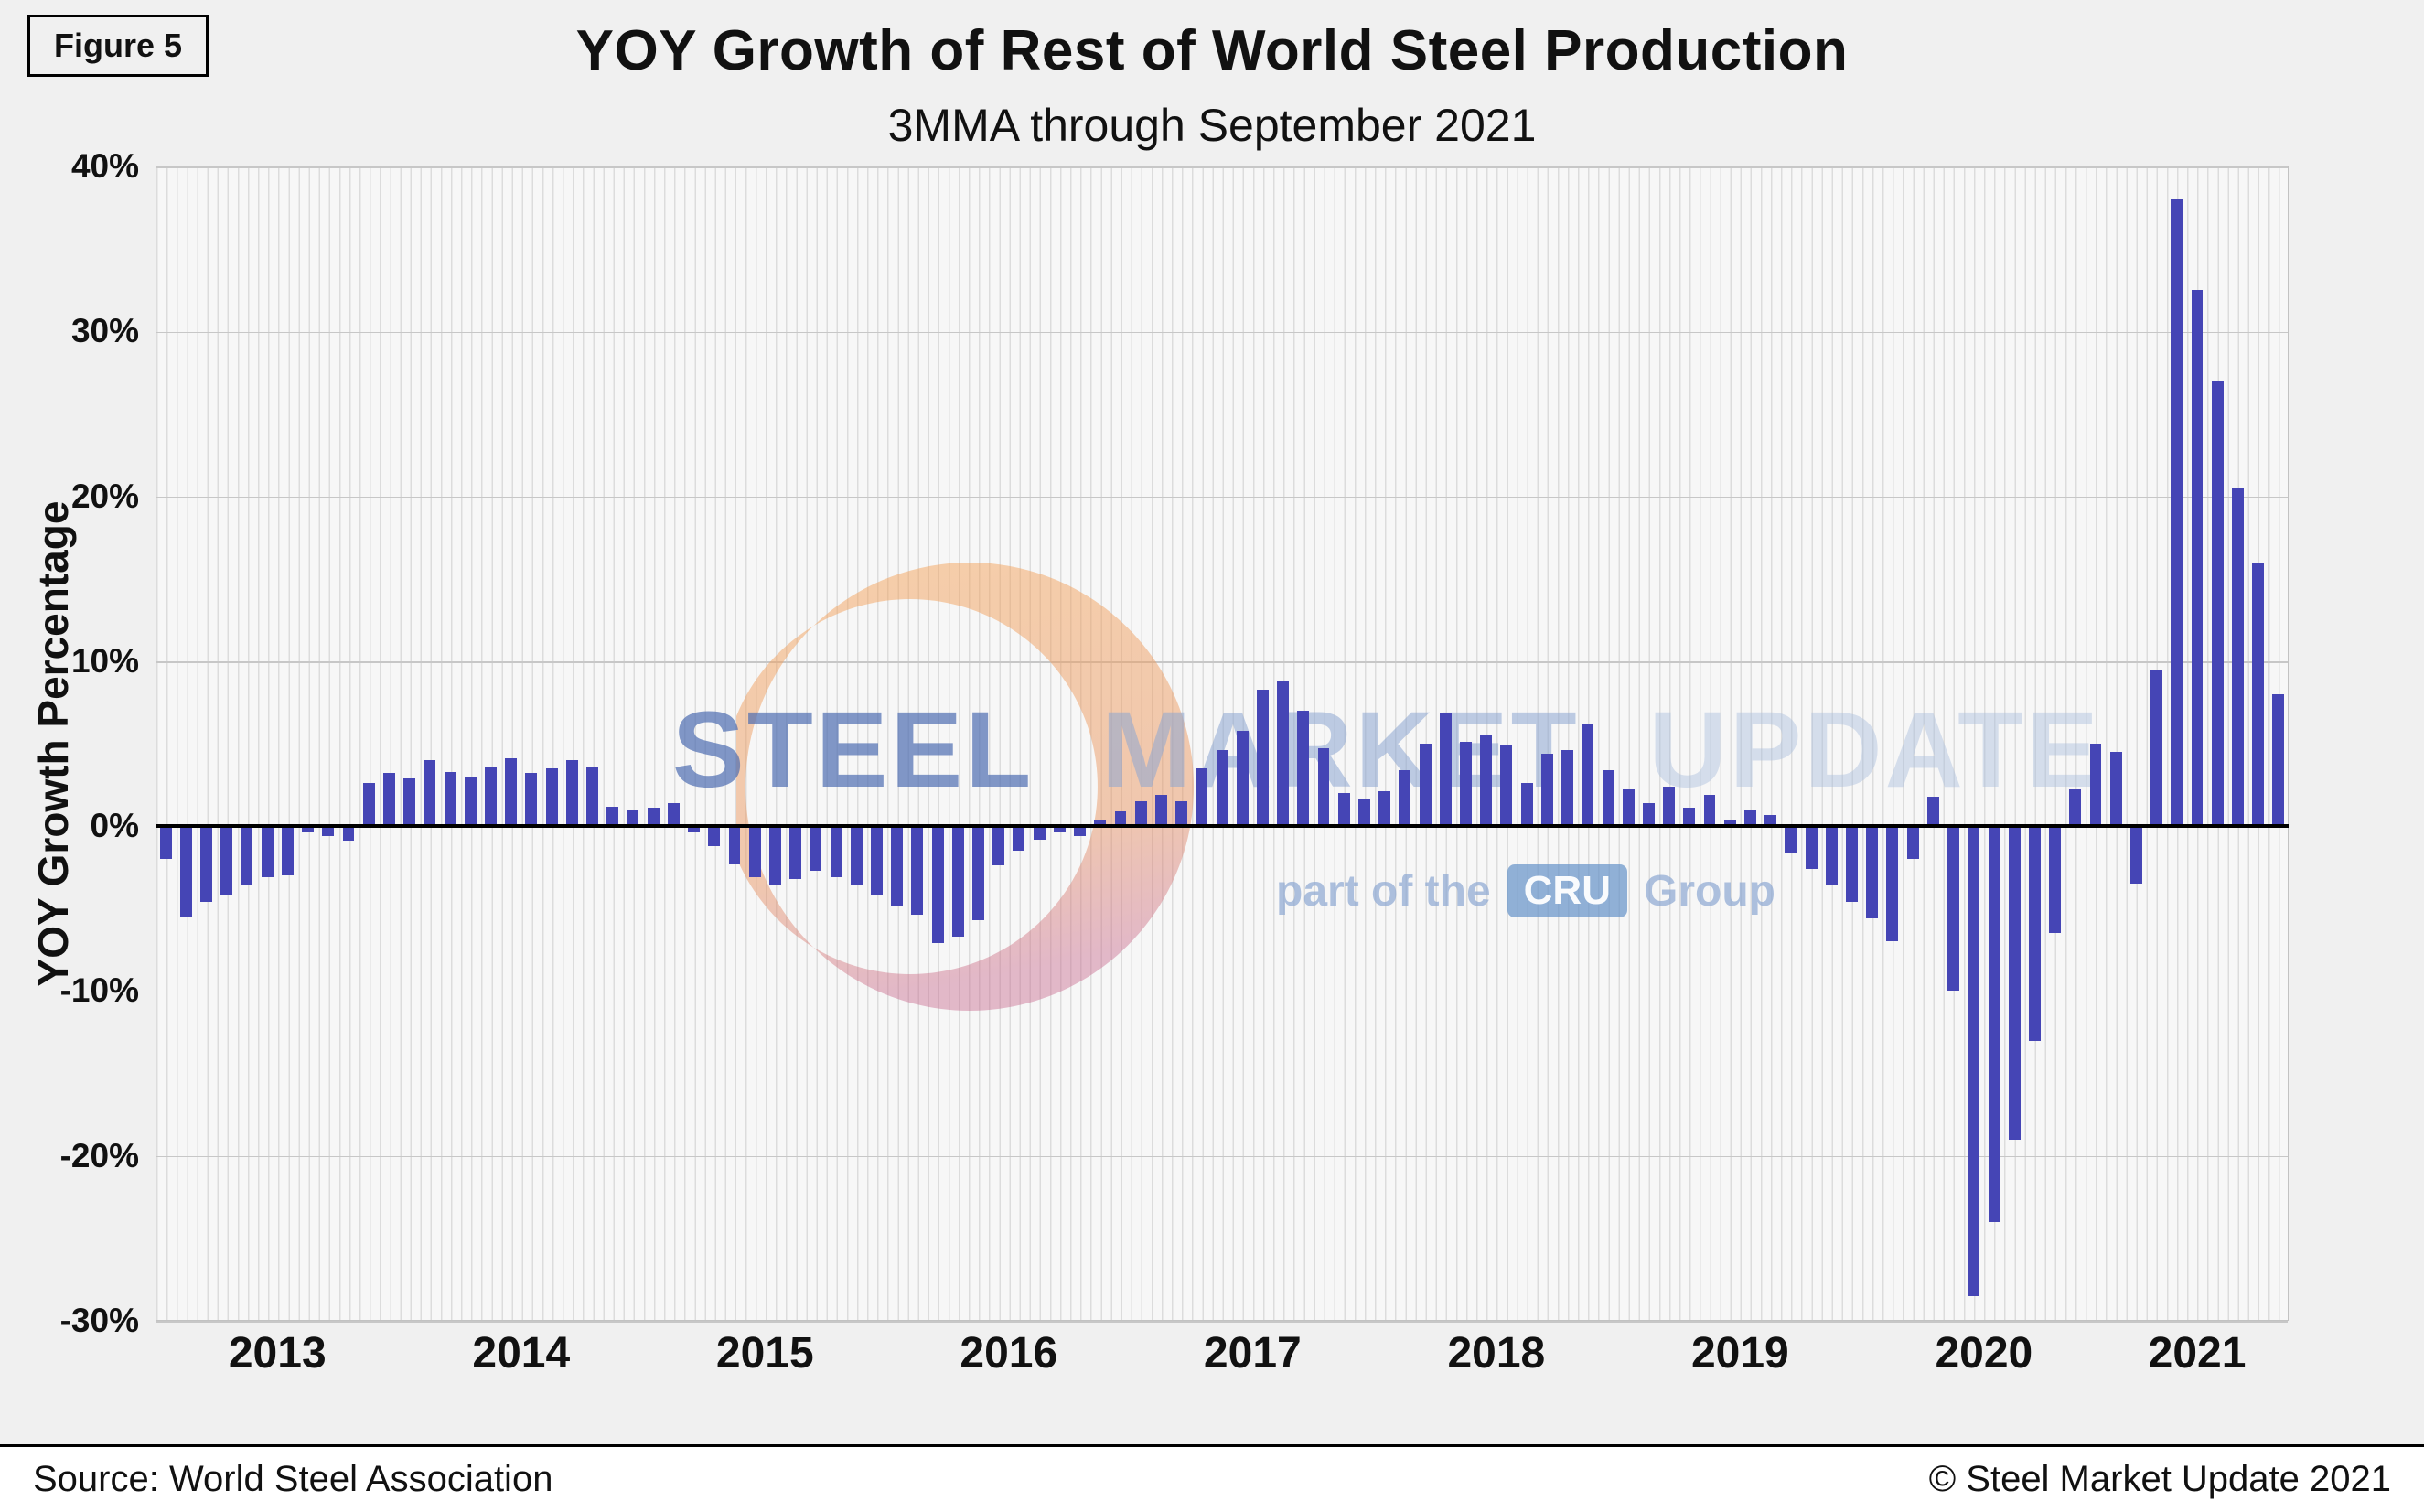  I want to click on x-tick-label-year: 2014, so click(521, 1353).